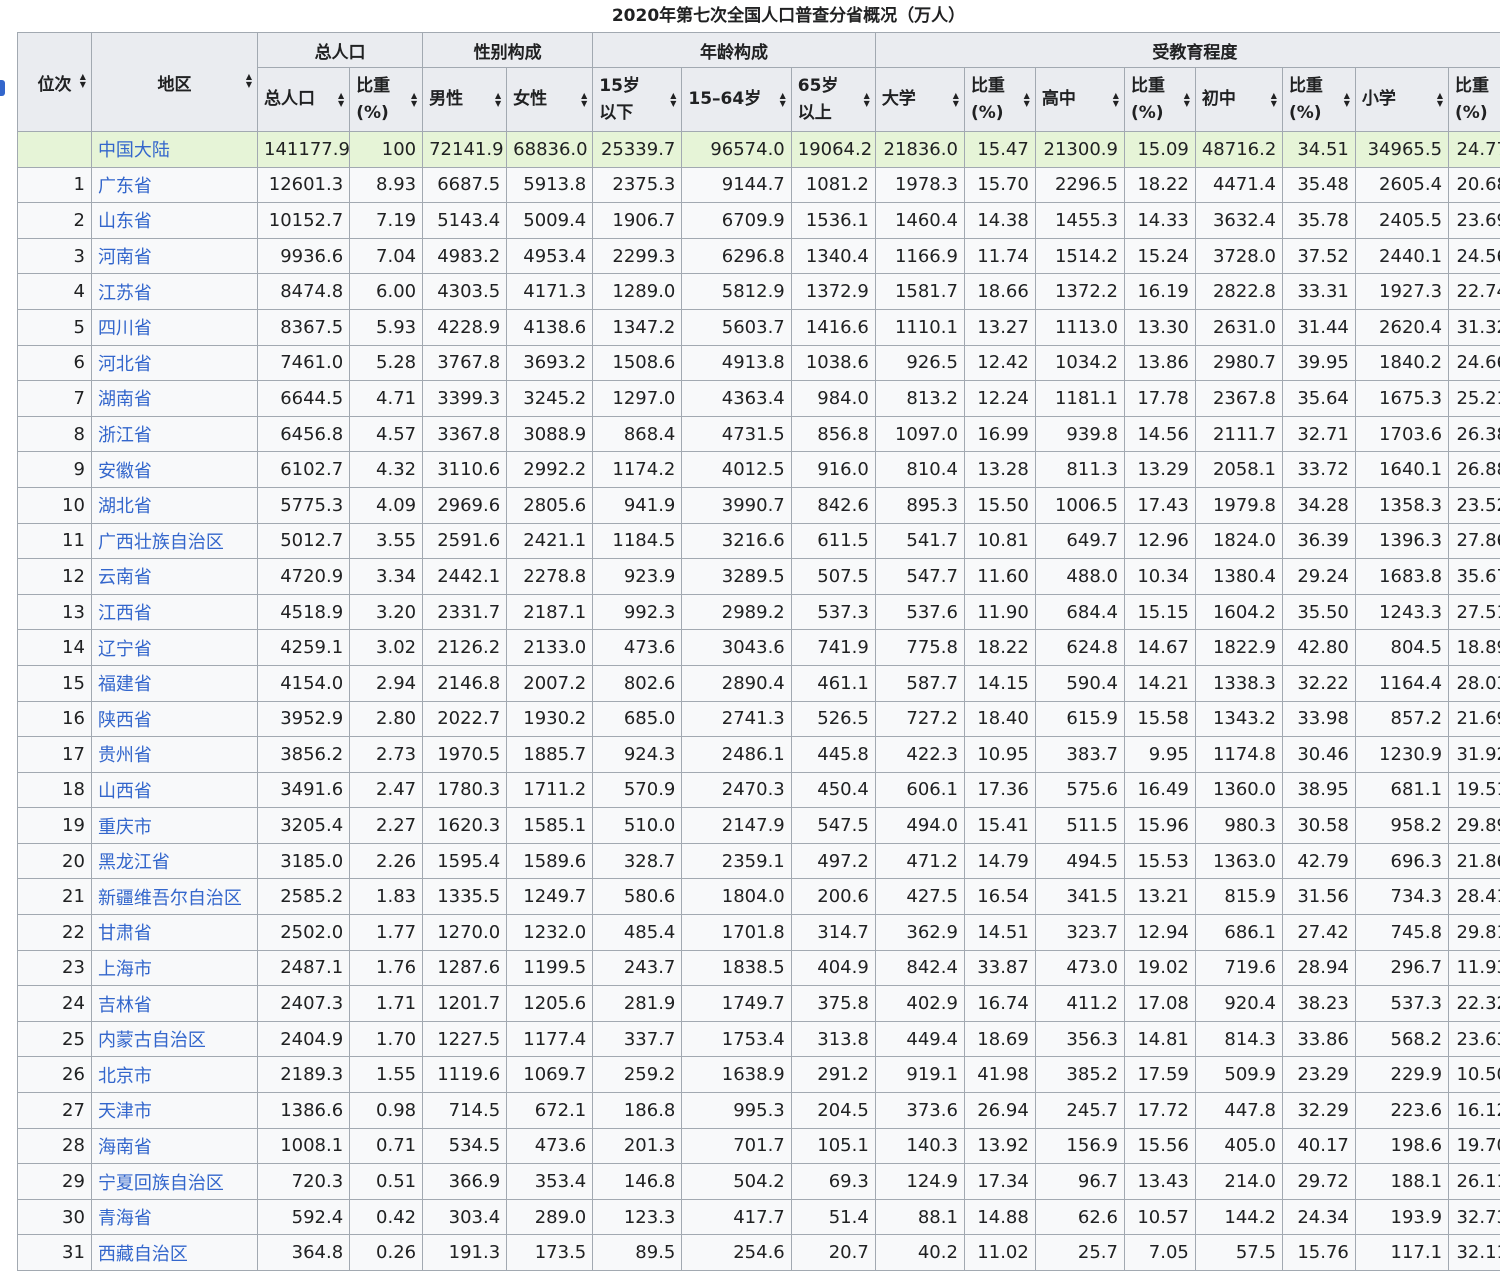 The height and width of the screenshot is (1277, 1500). I want to click on region-link: 新疆维吾尔自治区, so click(169, 898).